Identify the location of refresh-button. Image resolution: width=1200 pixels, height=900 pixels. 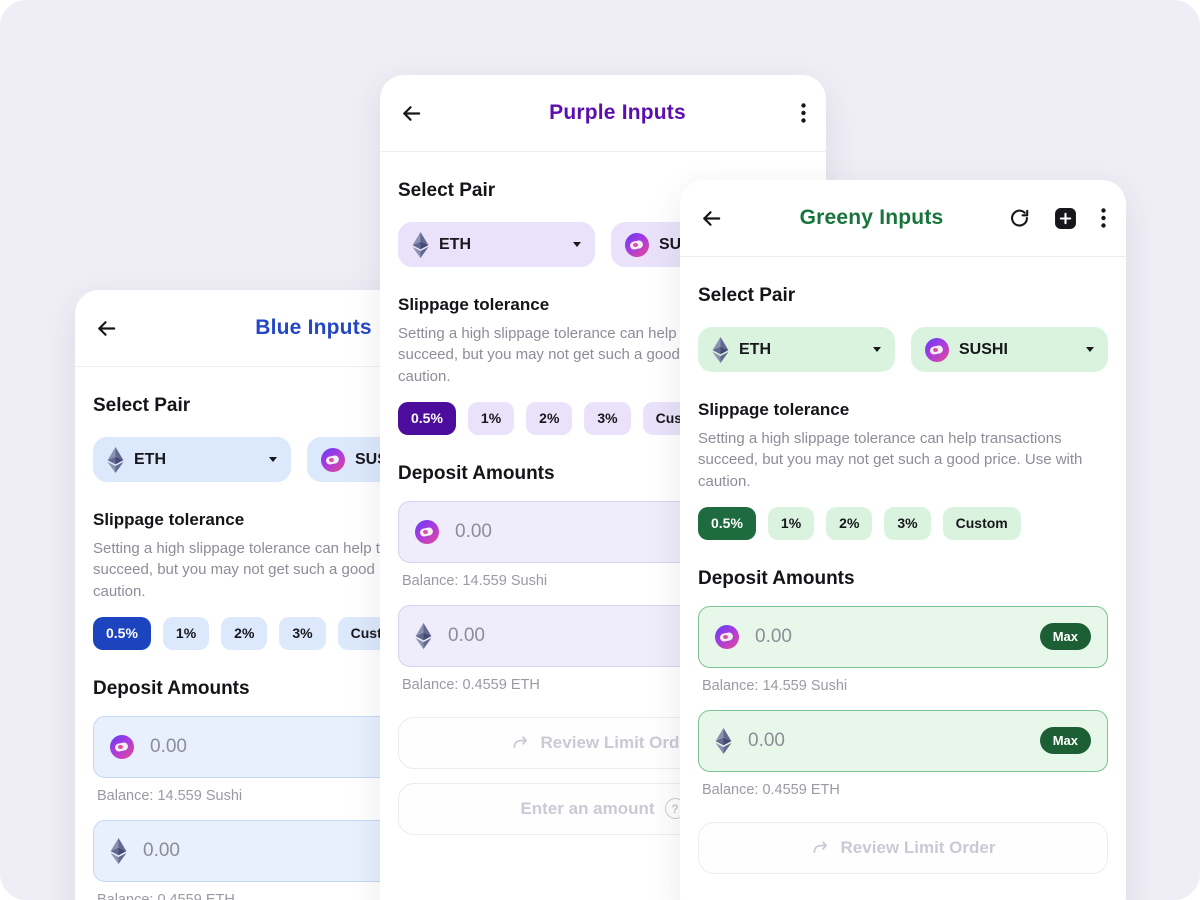
(1019, 218).